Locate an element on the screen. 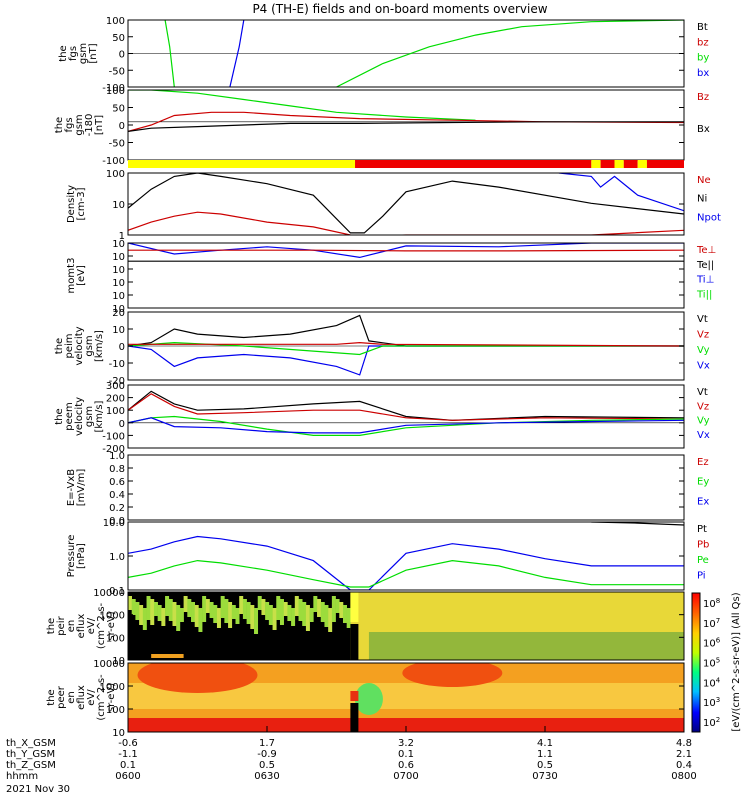 The width and height of the screenshot is (750, 800). legend-label: Pt is located at coordinates (702, 529).